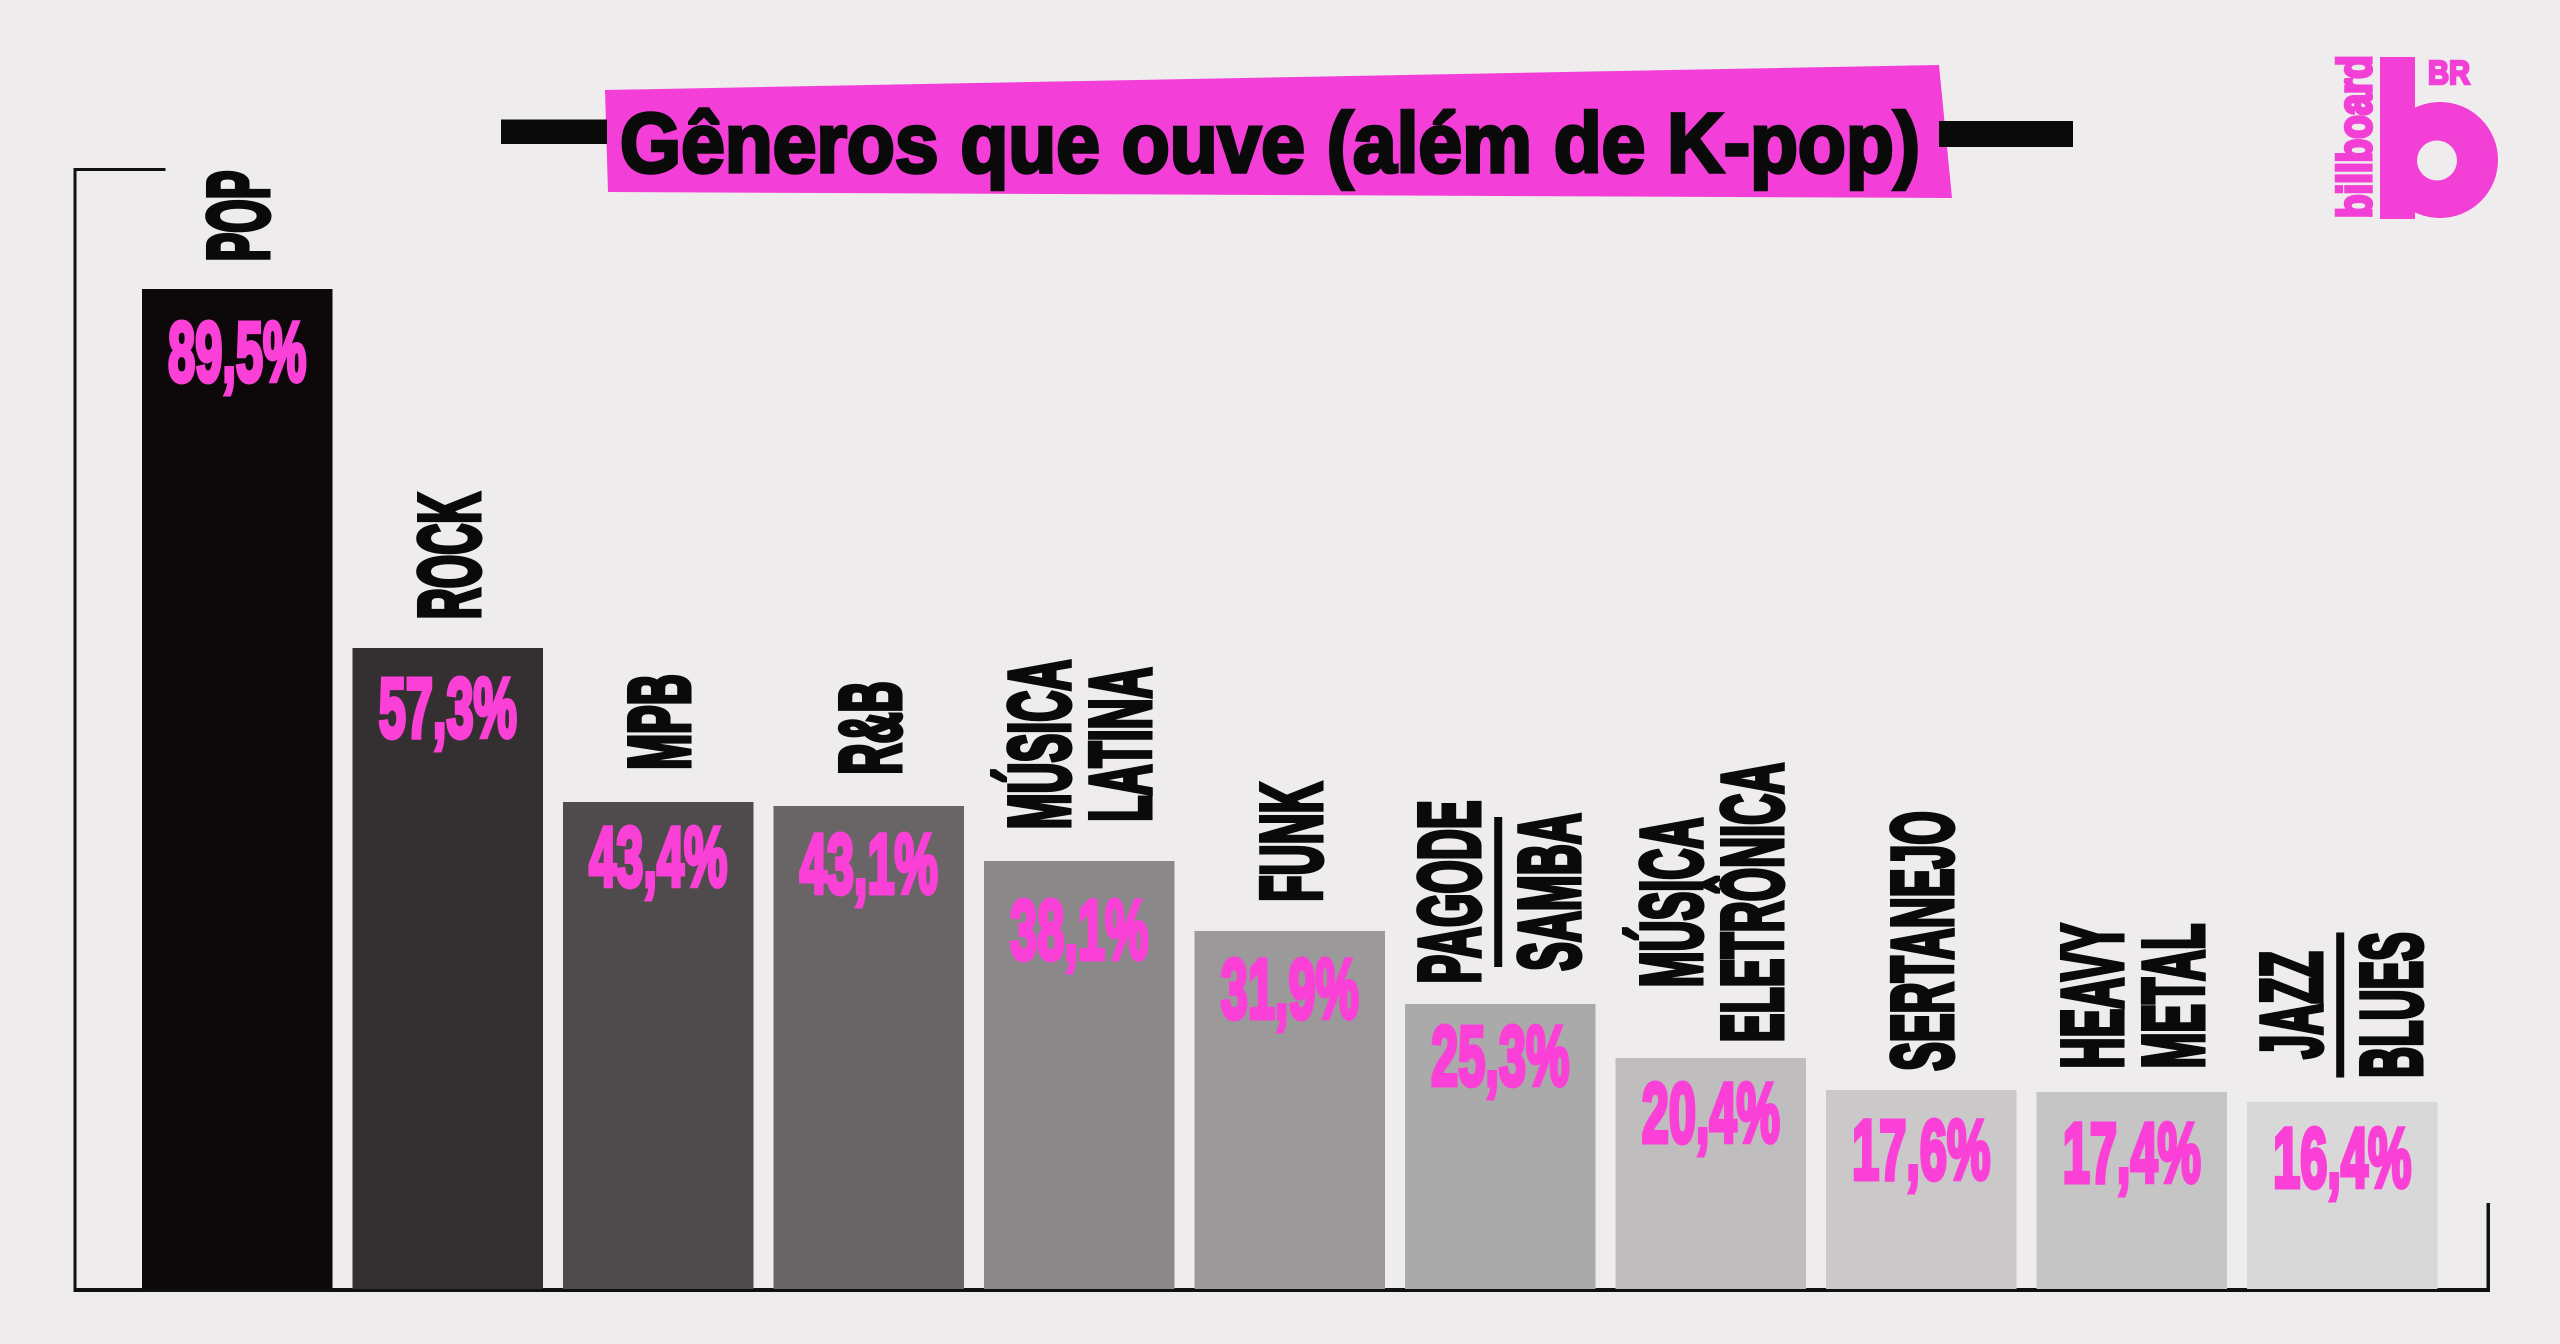  Describe the element at coordinates (2132, 1153) in the screenshot. I see `svg-text: 17,4%` at that location.